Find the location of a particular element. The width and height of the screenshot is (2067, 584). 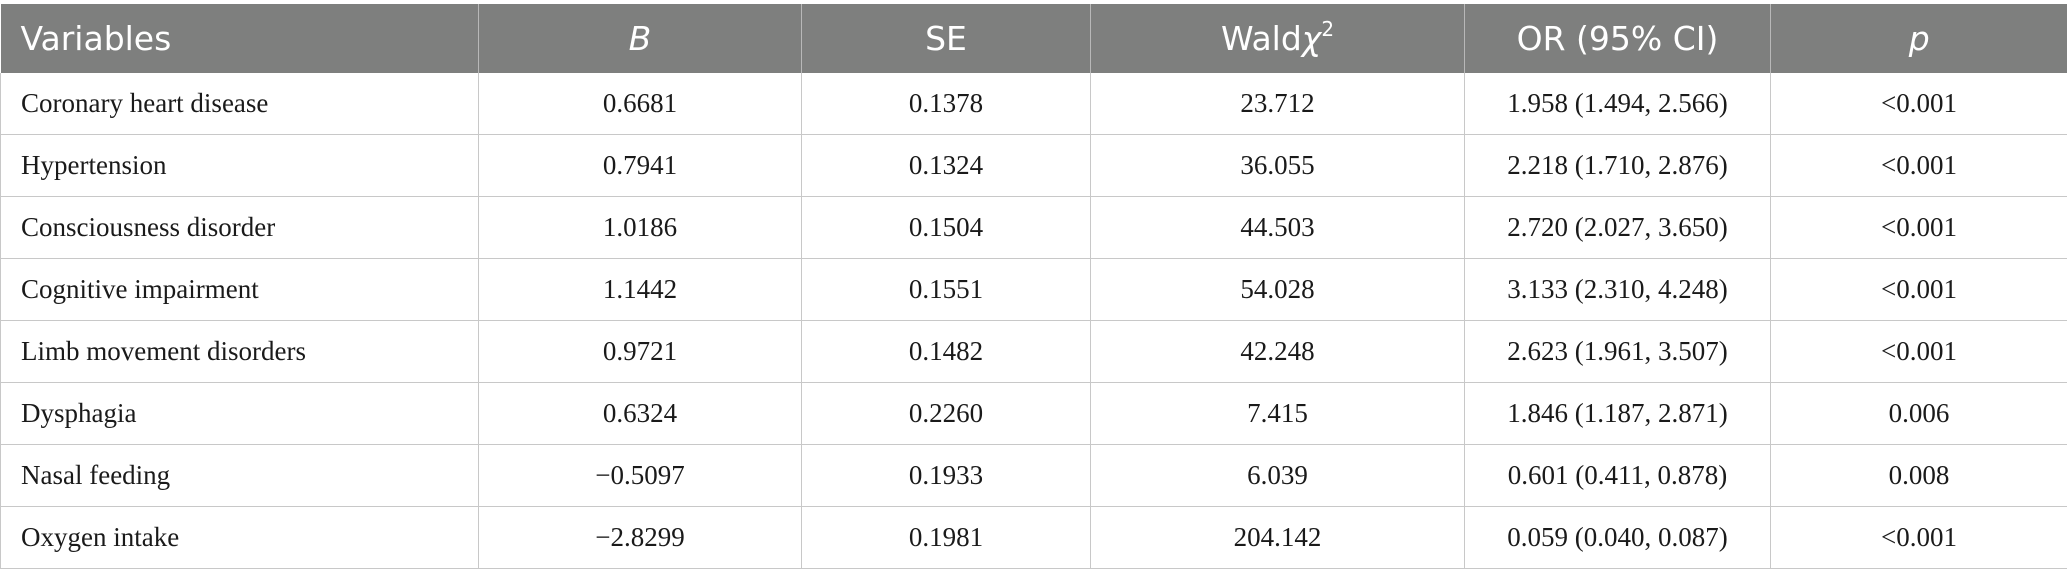

header-se: SE is located at coordinates (946, 38).